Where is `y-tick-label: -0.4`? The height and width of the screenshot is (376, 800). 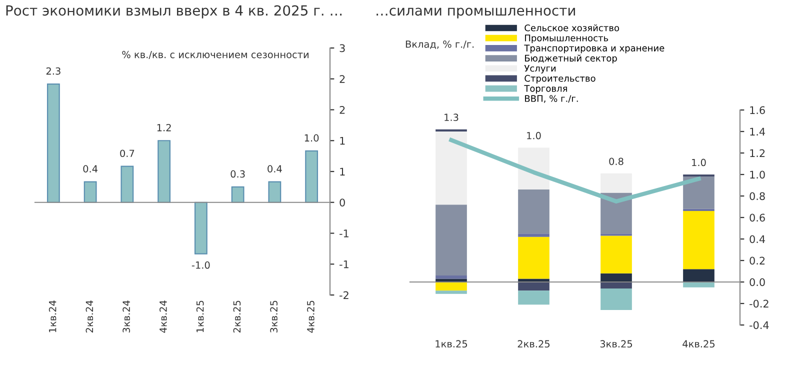 y-tick-label: -0.4 is located at coordinates (759, 325).